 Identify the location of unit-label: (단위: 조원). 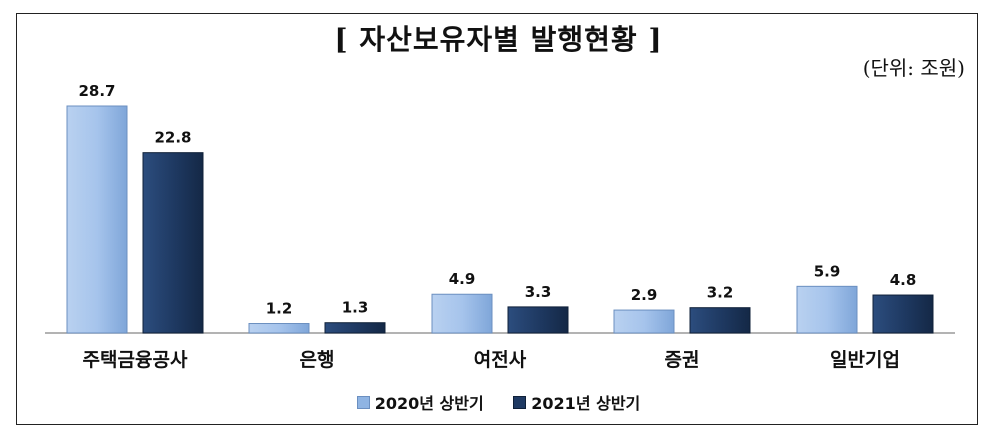
(913, 68).